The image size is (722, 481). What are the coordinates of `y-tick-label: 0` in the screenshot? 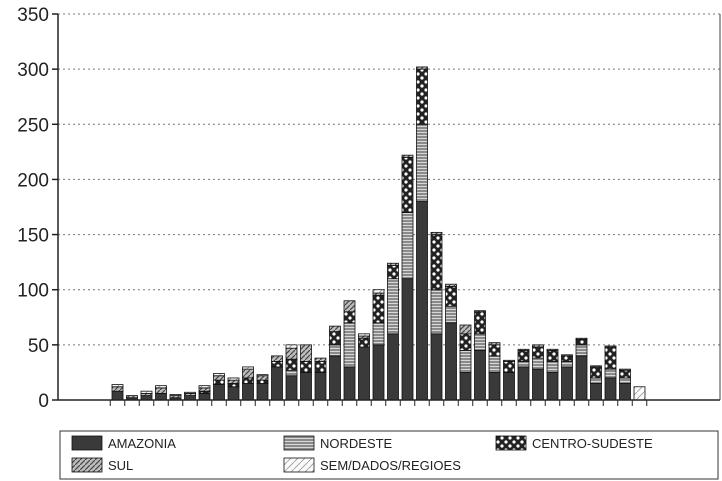 It's located at (43, 401).